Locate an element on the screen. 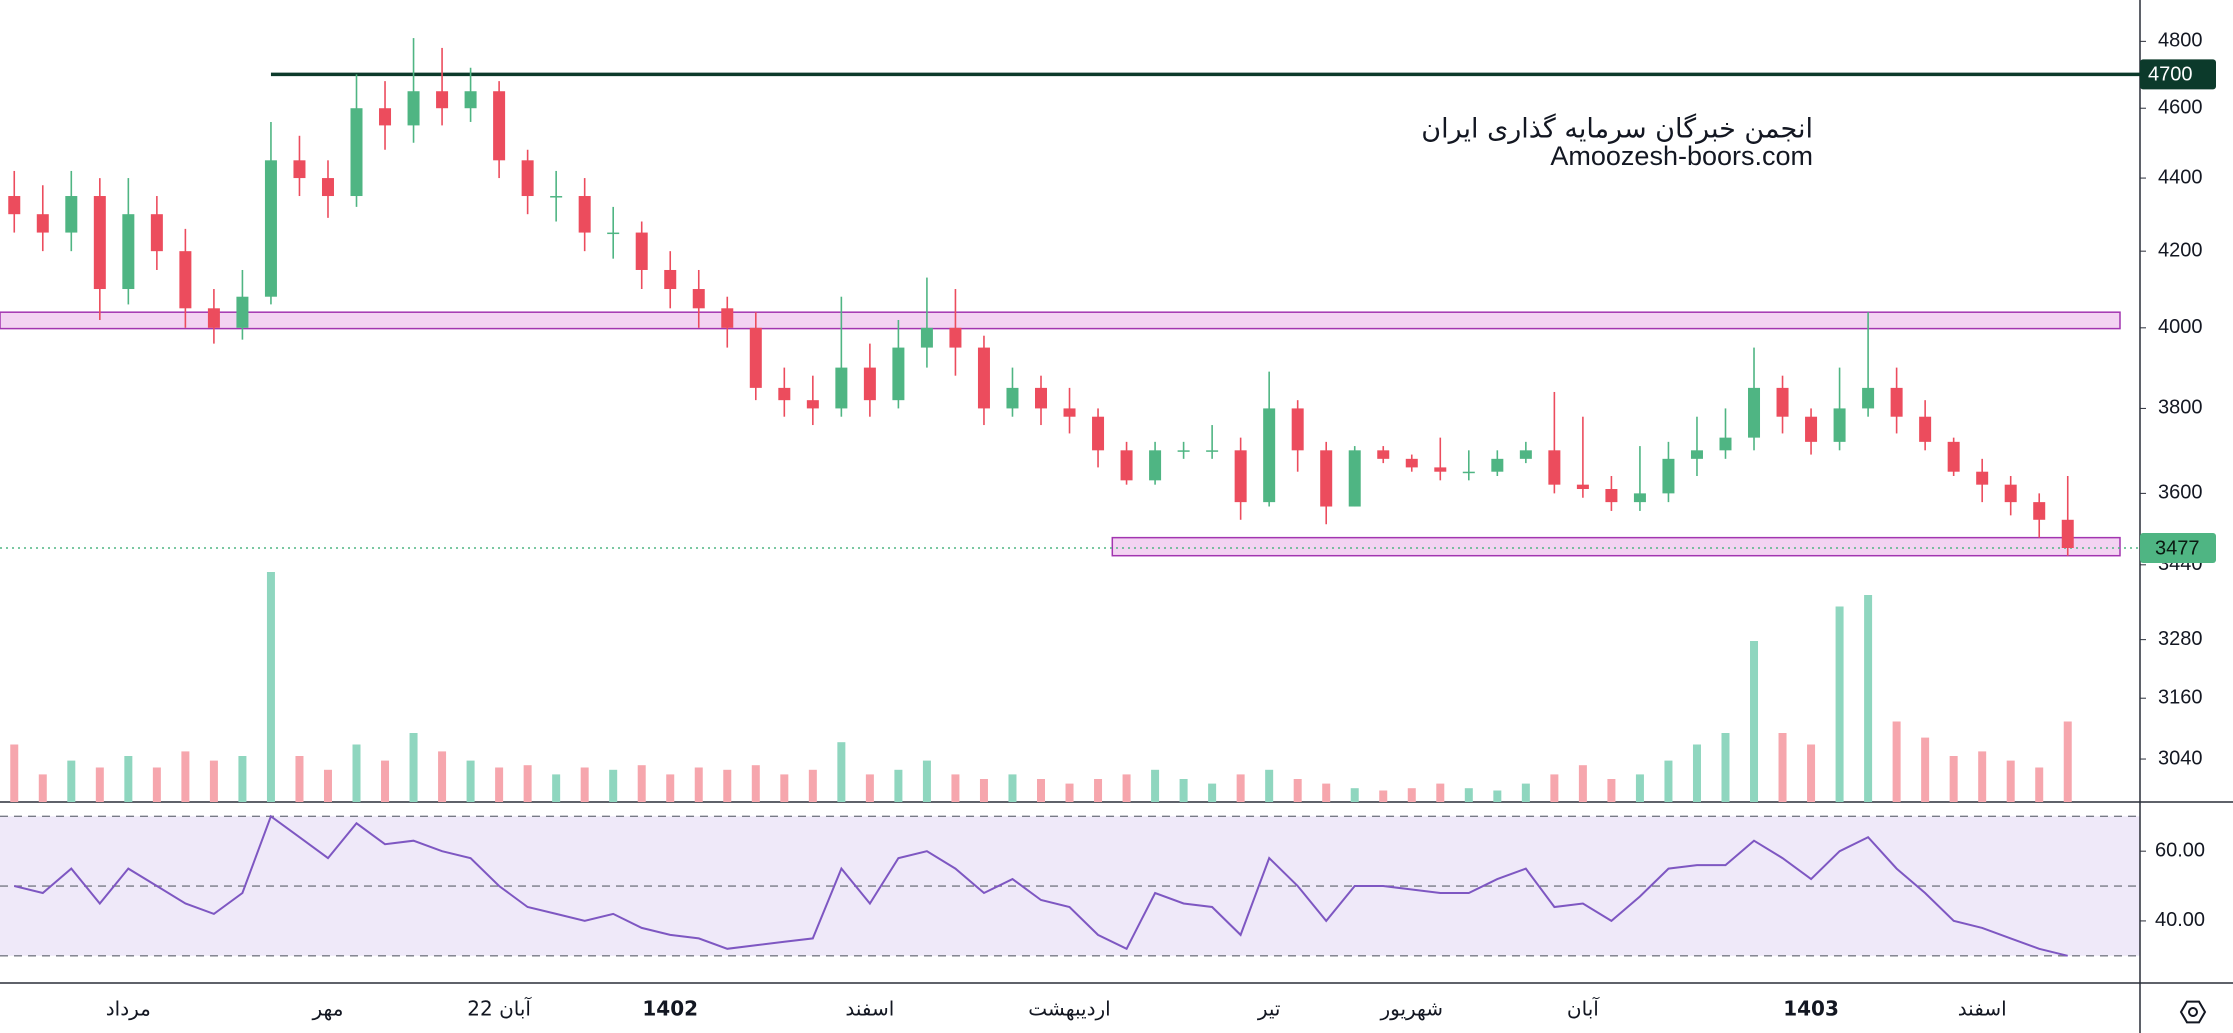 Image resolution: width=2233 pixels, height=1033 pixels. level-price-label: 4700 is located at coordinates (2170, 75).